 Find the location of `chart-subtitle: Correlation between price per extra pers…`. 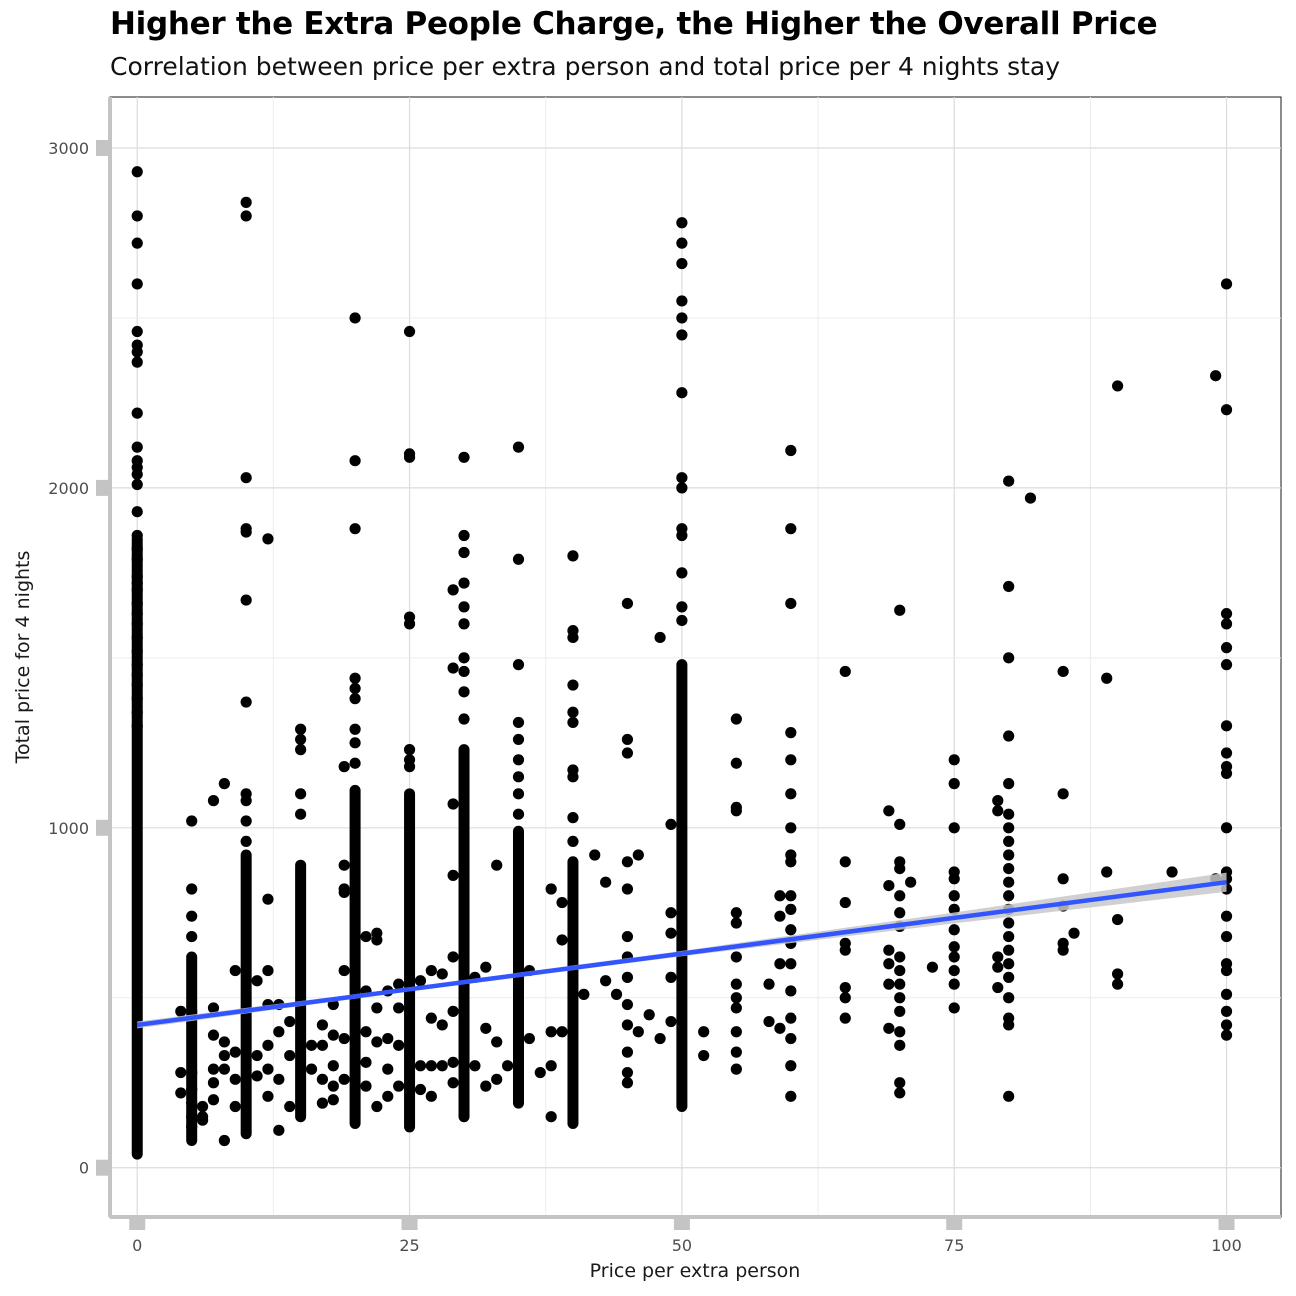

chart-subtitle: Correlation between price per extra pers… is located at coordinates (585, 66).